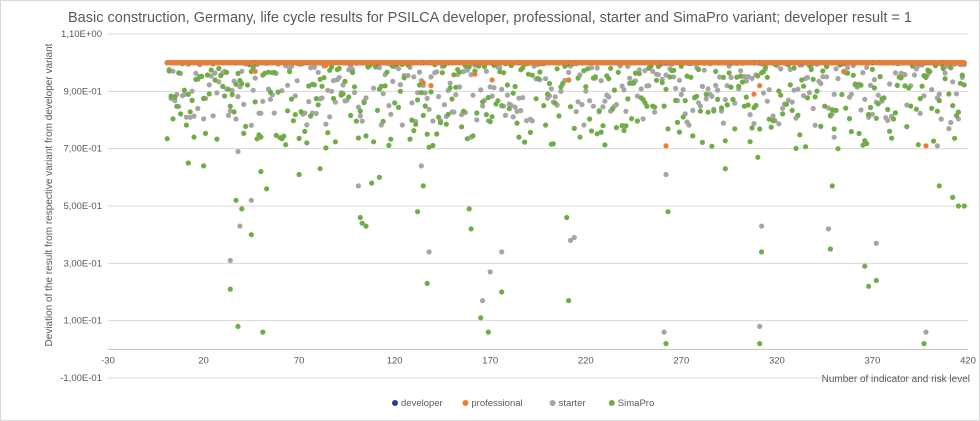 The height and width of the screenshot is (421, 980). I want to click on x-tick-label: -30, so click(108, 360).